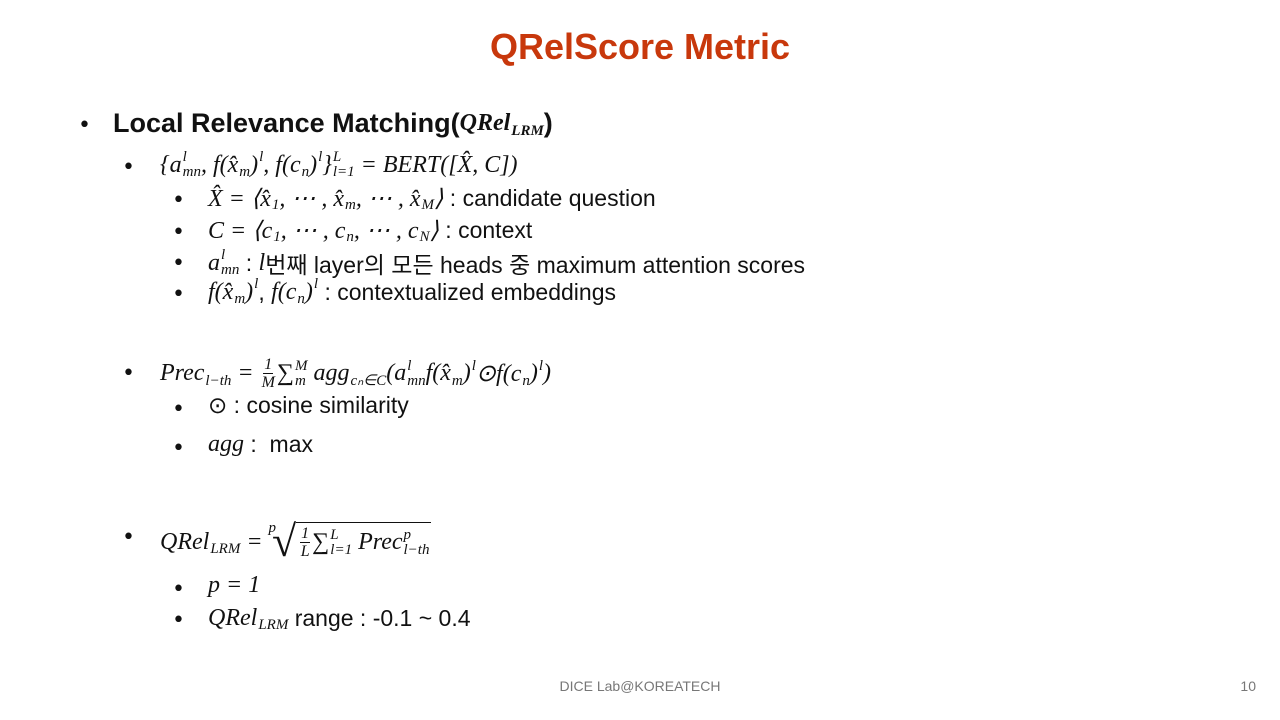  Describe the element at coordinates (272, 528) in the screenshot. I see `root-index: p` at that location.